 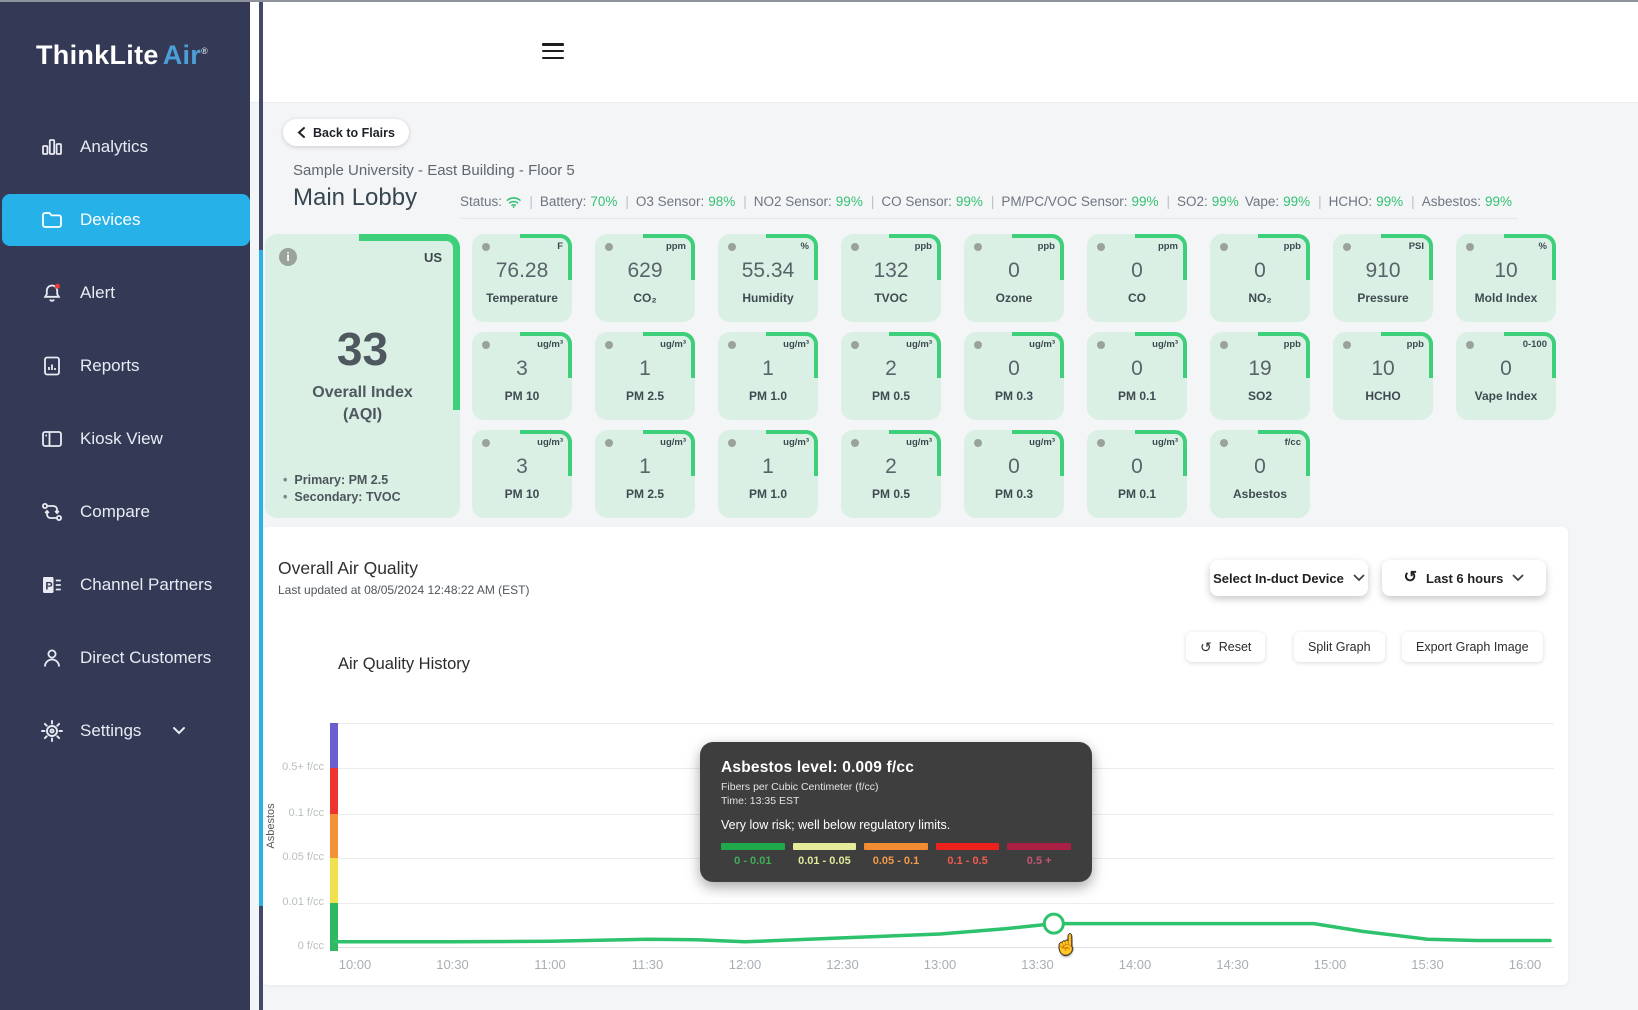 What do you see at coordinates (346, 132) in the screenshot?
I see `back-to-flairs-button: Back to Flairs` at bounding box center [346, 132].